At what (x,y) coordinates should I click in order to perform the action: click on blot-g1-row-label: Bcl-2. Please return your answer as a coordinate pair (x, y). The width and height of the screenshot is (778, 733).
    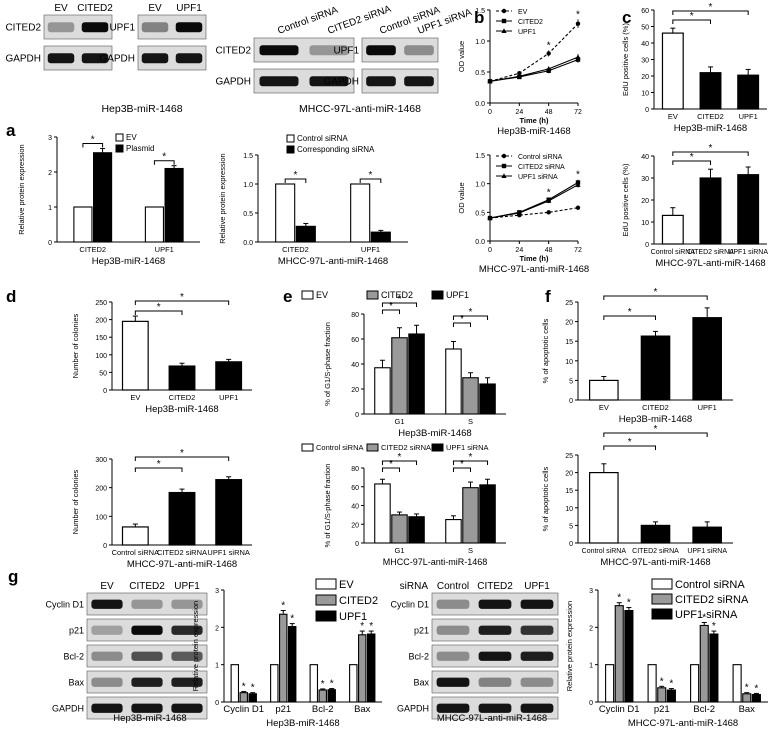
    Looking at the image, I should click on (73, 657).